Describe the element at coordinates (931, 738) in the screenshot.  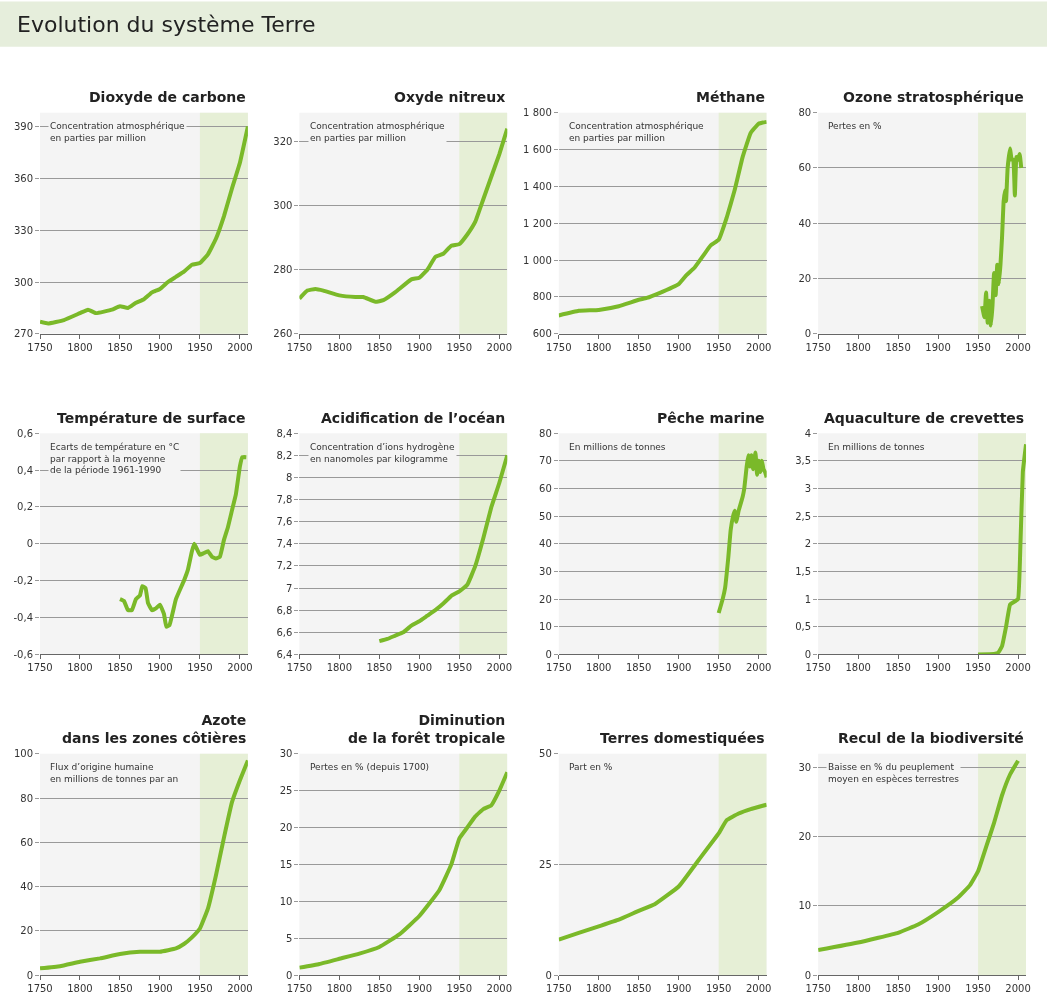
I see `chart-title: Recul de la biodiversité` at that location.